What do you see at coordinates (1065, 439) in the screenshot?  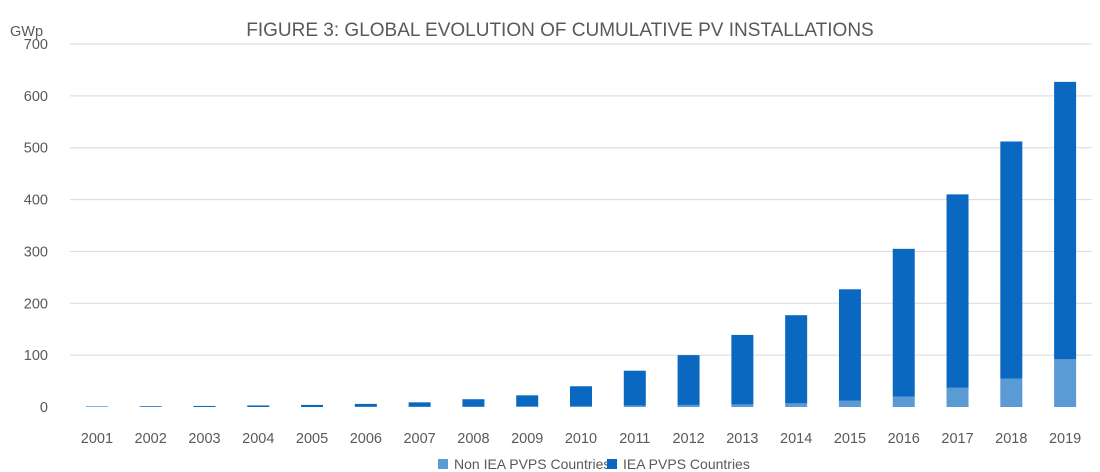 I see `x-tick-label: 2019` at bounding box center [1065, 439].